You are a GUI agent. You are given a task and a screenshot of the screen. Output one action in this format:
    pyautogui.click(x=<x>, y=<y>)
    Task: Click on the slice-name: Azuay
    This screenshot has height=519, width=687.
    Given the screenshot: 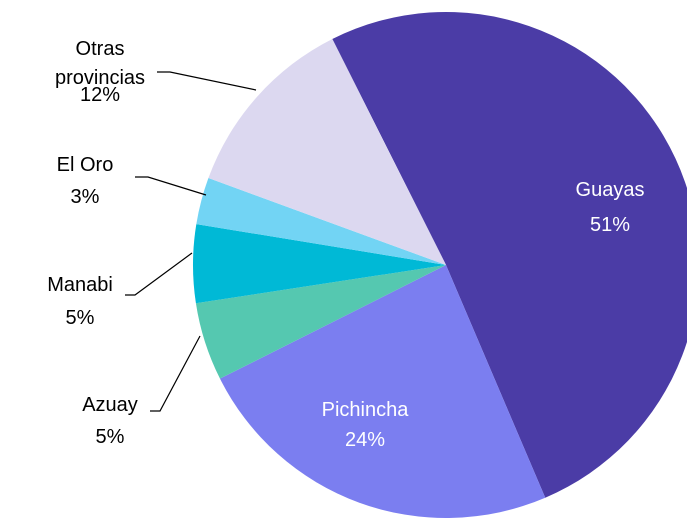 What is the action you would take?
    pyautogui.click(x=110, y=405)
    